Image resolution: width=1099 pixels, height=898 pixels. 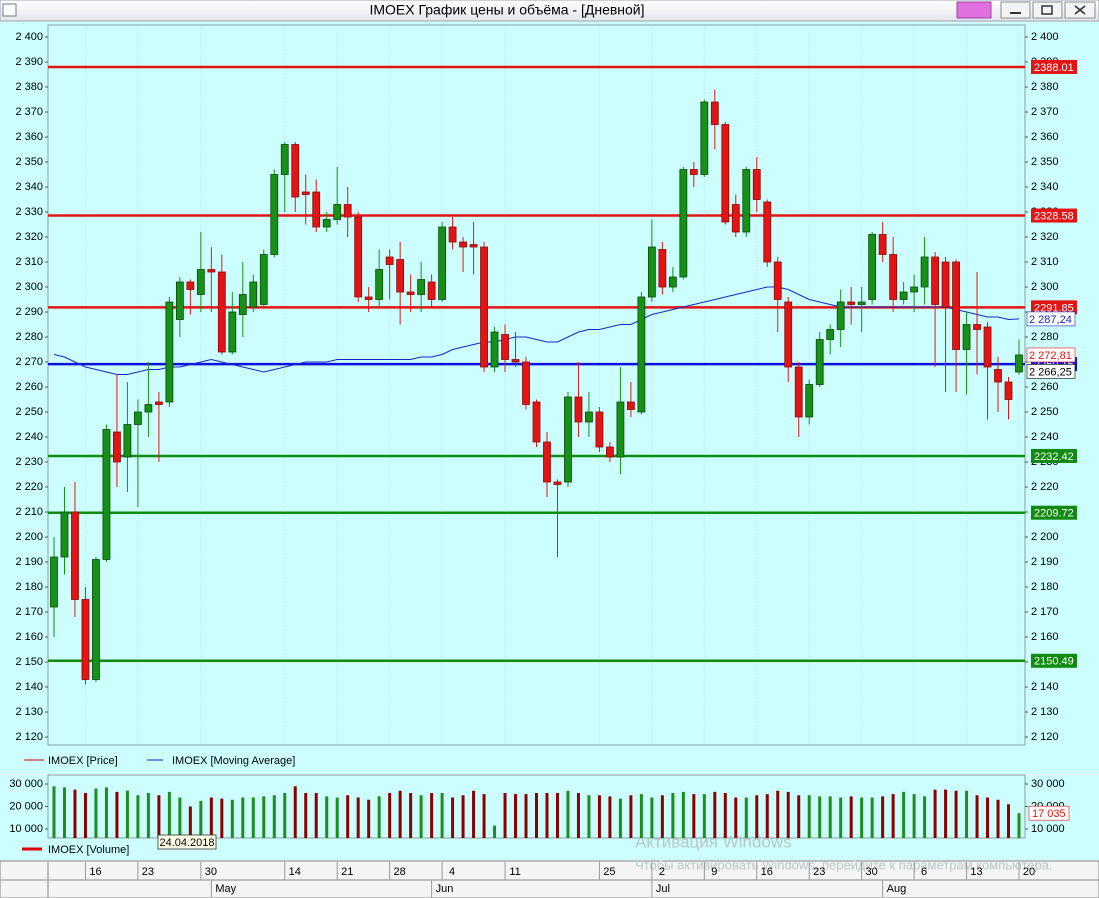 I want to click on y-tick-label-right: 2 250, so click(x=1045, y=412).